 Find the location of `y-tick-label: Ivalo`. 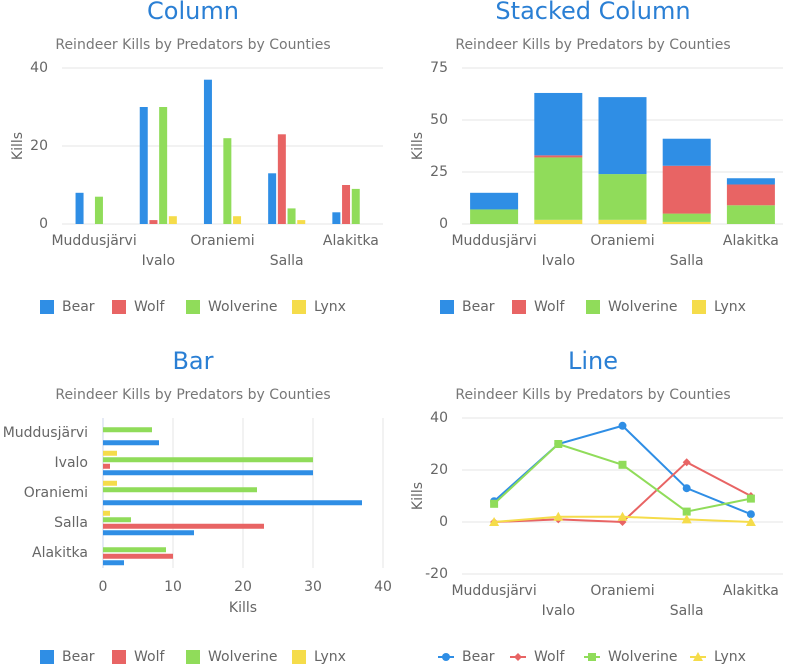

y-tick-label: Ivalo is located at coordinates (71, 463).